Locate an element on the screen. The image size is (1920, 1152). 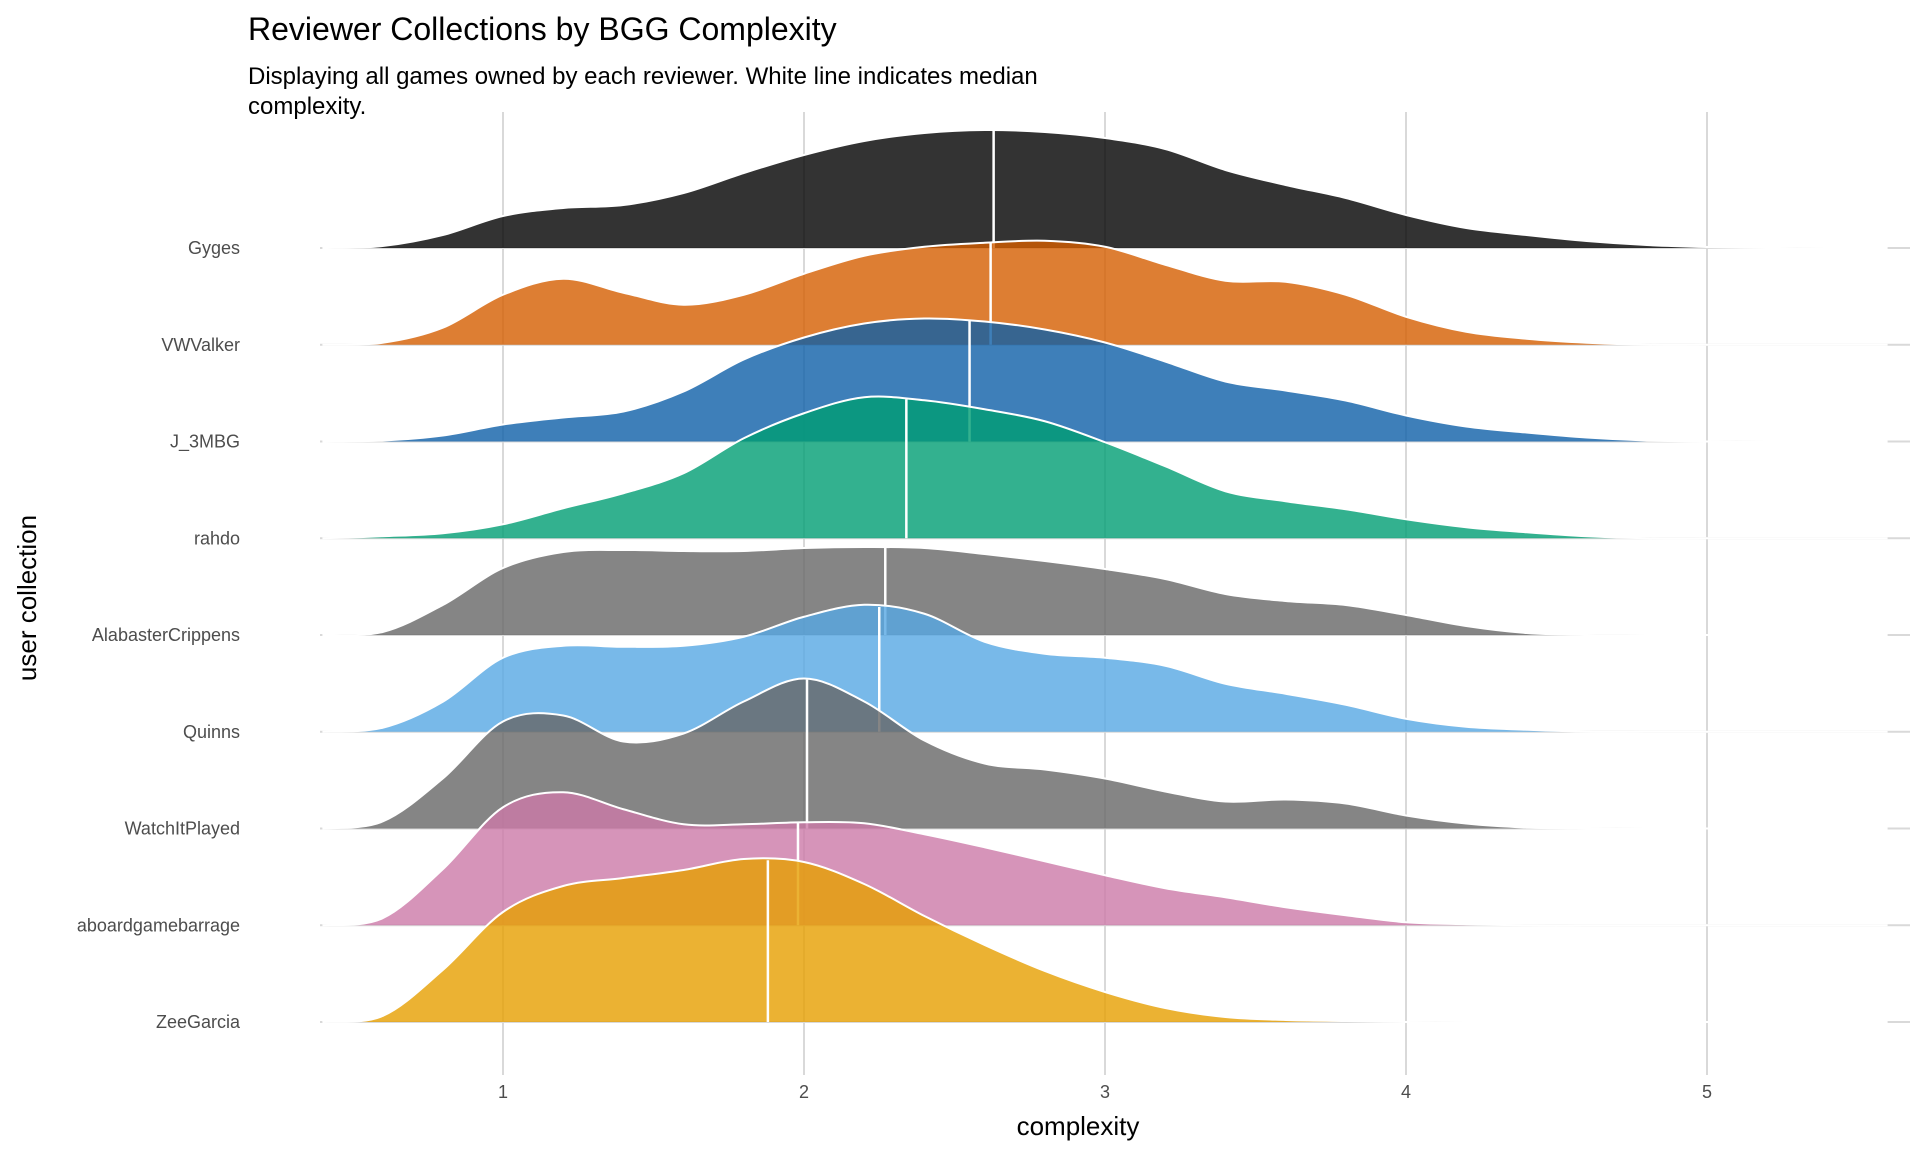
ridge-area-rahdo is located at coordinates (1105, 467).